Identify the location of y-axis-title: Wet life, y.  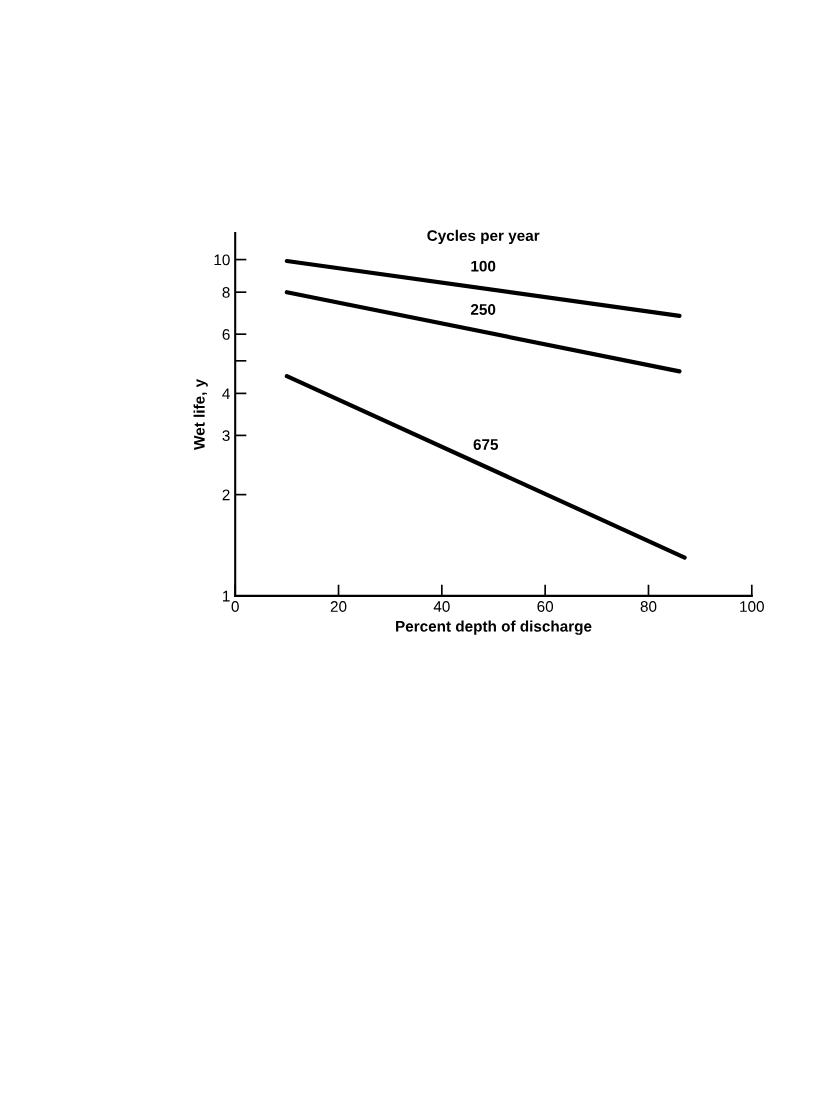
(200, 414).